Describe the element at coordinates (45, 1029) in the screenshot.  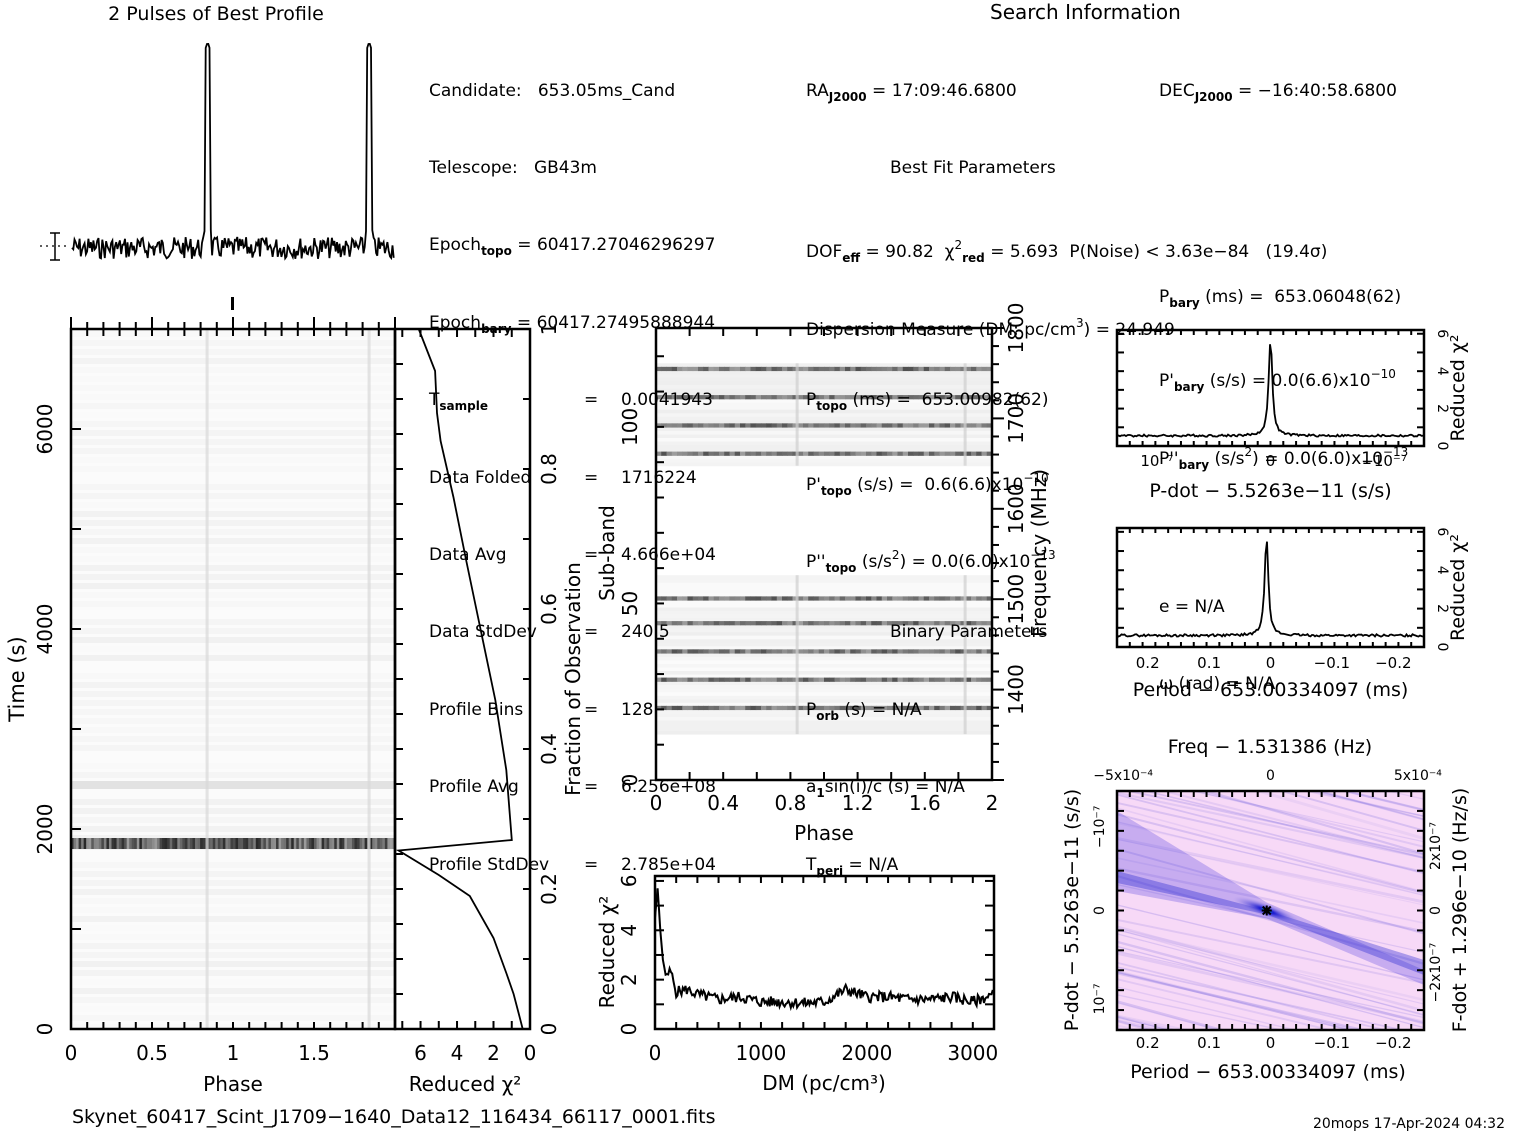
I see `y-tick-label: 0` at that location.